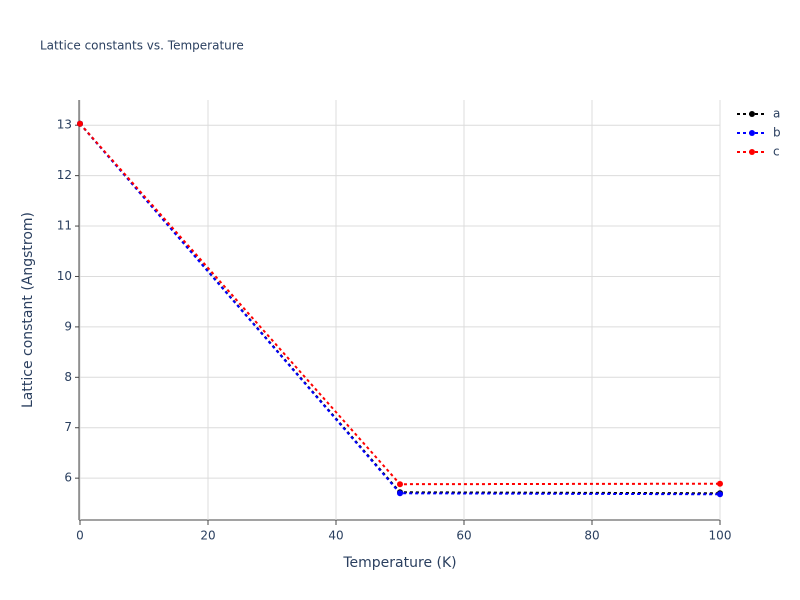 This screenshot has width=800, height=600. I want to click on y-axis-label: Lattice constant (Angstrom), so click(28, 310).